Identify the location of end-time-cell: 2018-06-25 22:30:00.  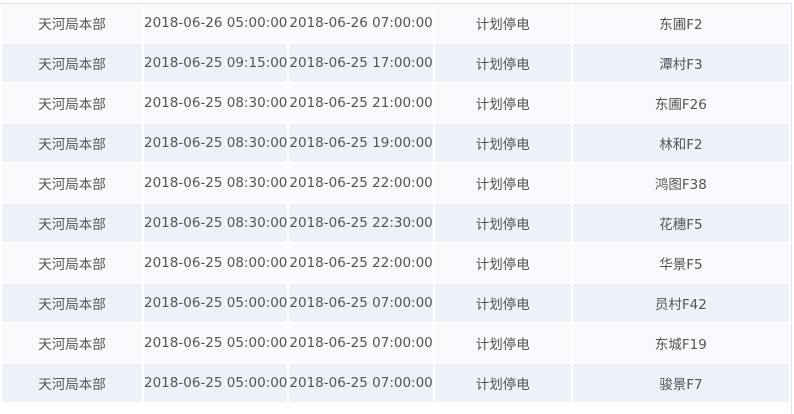
(361, 223).